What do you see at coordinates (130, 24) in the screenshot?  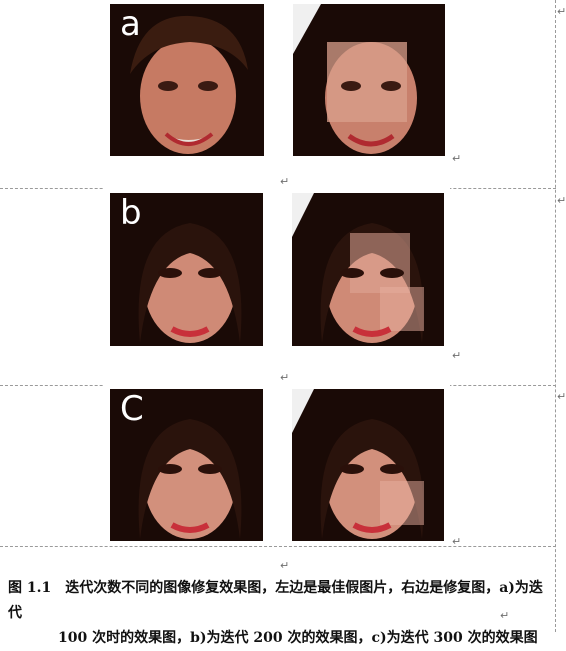 I see `row-label: a` at bounding box center [130, 24].